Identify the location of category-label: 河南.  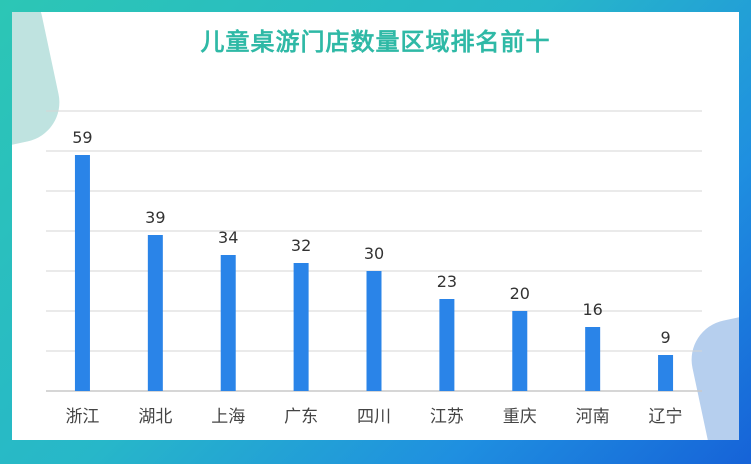
(593, 417).